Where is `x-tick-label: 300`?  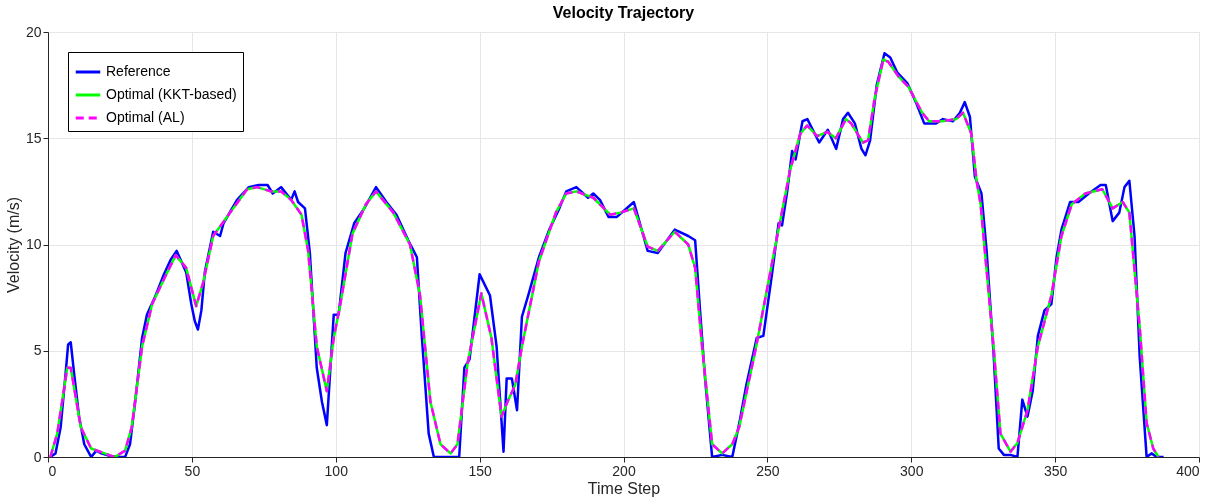
x-tick-label: 300 is located at coordinates (912, 470).